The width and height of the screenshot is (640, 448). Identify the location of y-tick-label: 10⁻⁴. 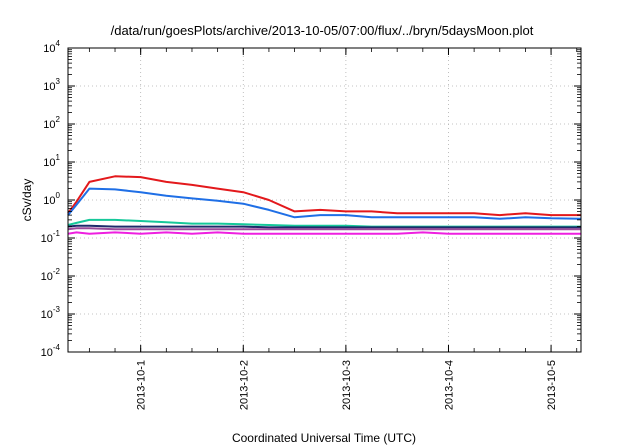
(51, 351).